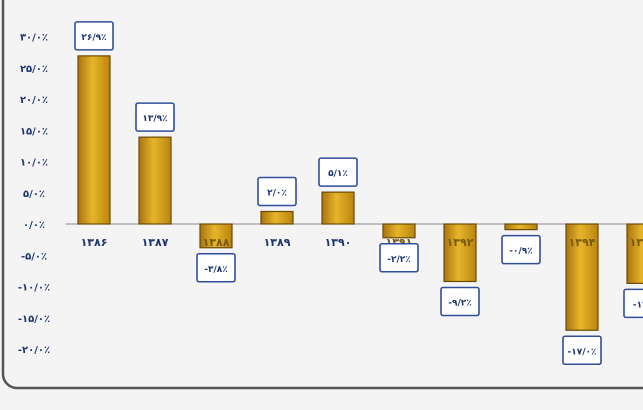  What do you see at coordinates (94, 242) in the screenshot?
I see `x-tick-label: ۱۳۸۶` at bounding box center [94, 242].